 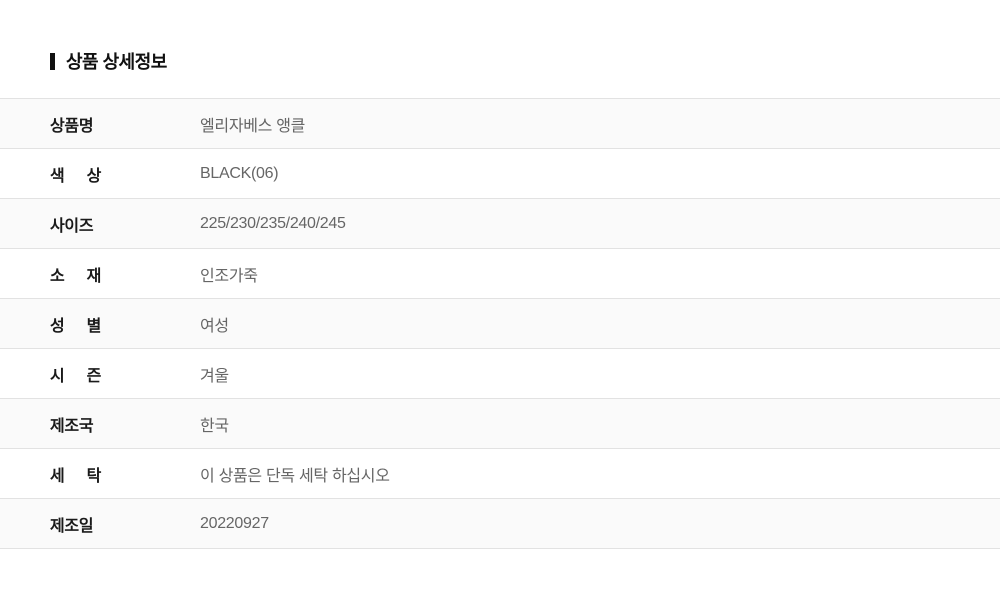 What do you see at coordinates (500, 373) in the screenshot?
I see `table-row: 시 즌 겨울` at bounding box center [500, 373].